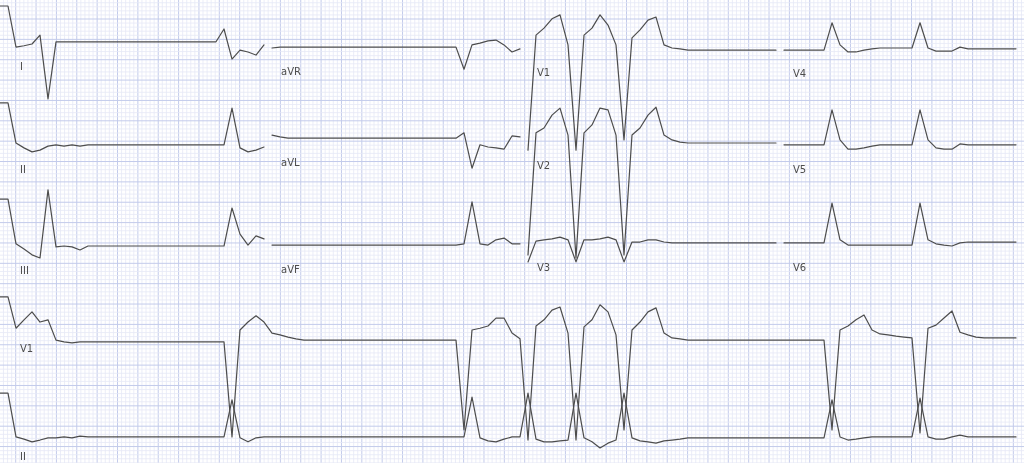 The image size is (1024, 463). Describe the element at coordinates (800, 73) in the screenshot. I see `series-label: V4` at that location.